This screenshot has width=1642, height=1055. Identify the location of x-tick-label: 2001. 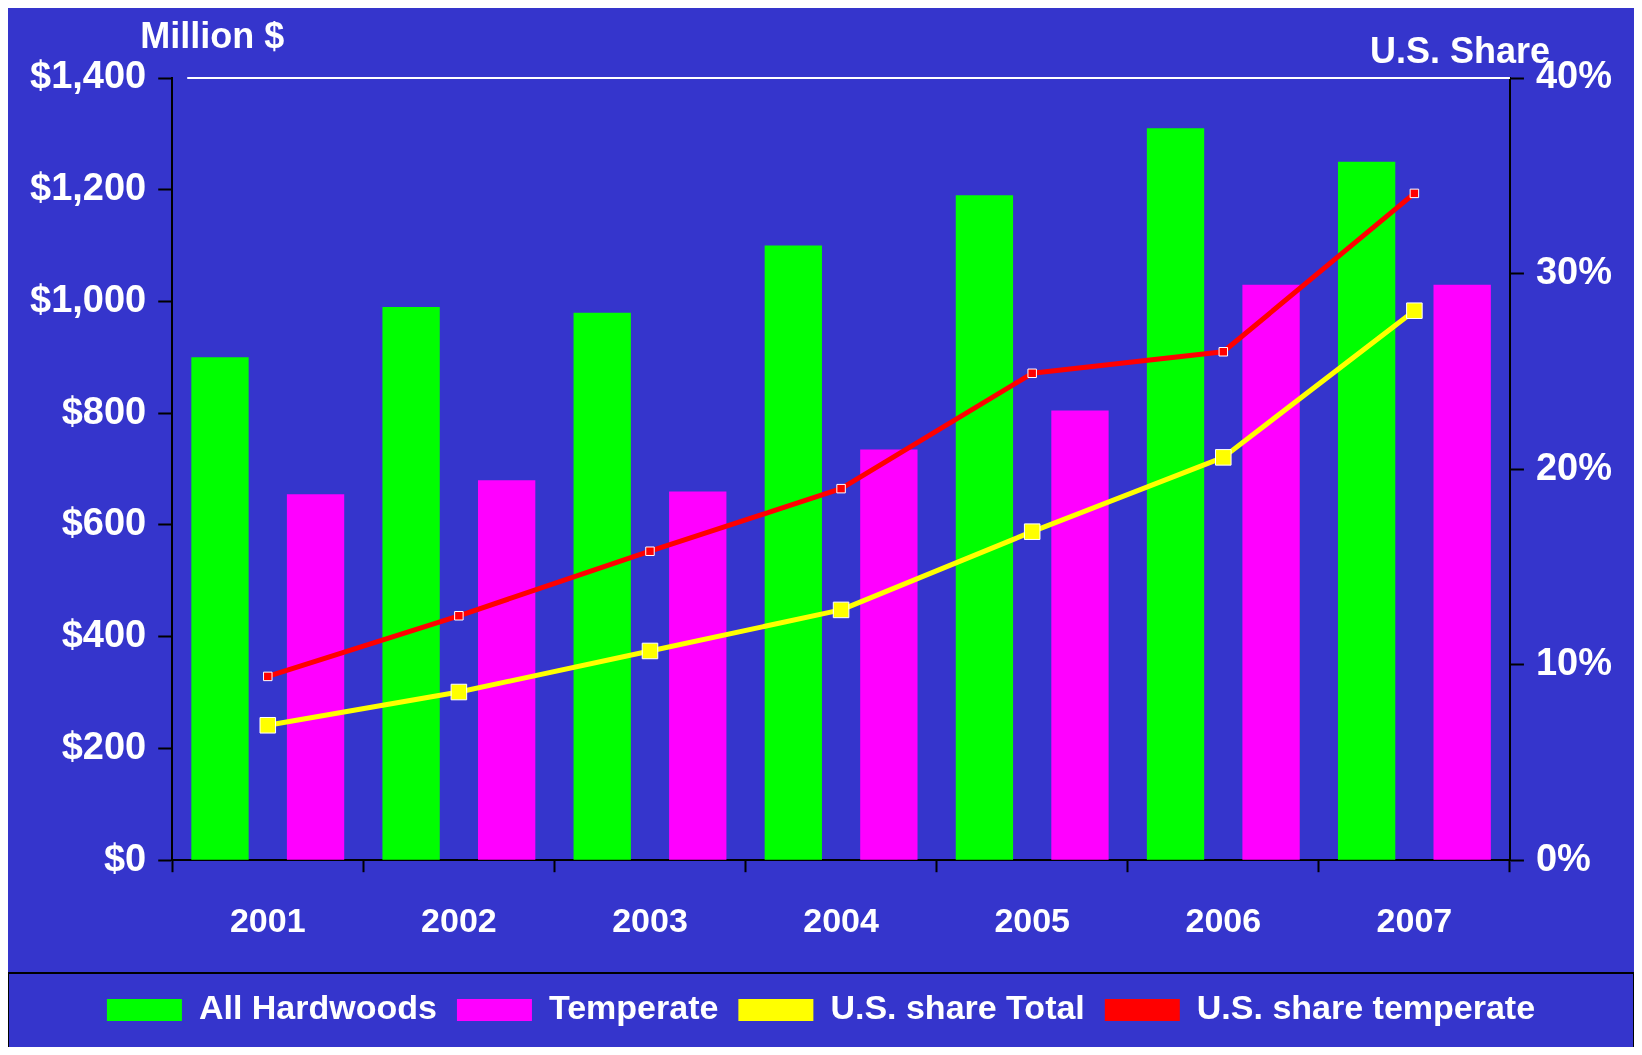
(267, 919).